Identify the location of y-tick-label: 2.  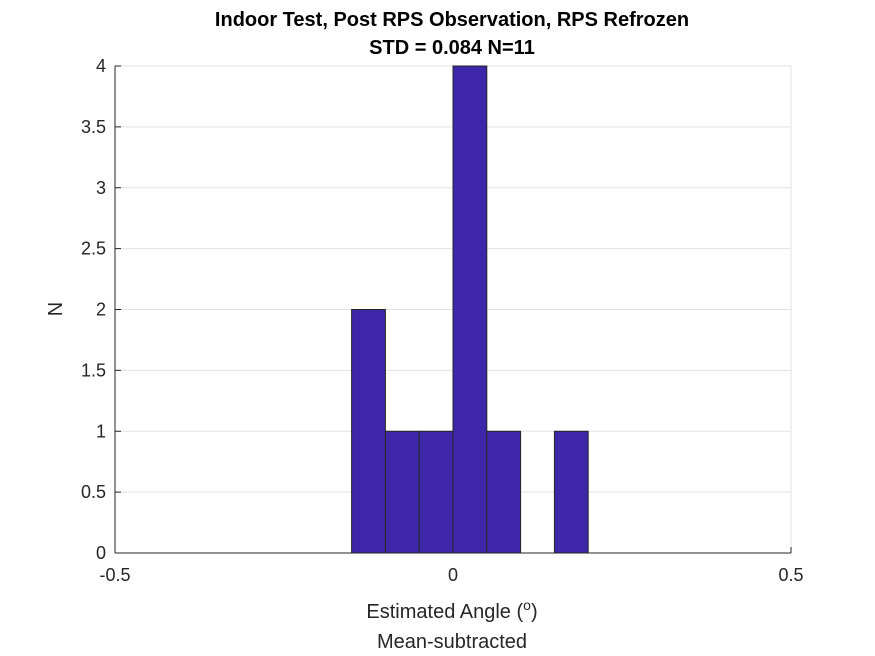
(101, 310).